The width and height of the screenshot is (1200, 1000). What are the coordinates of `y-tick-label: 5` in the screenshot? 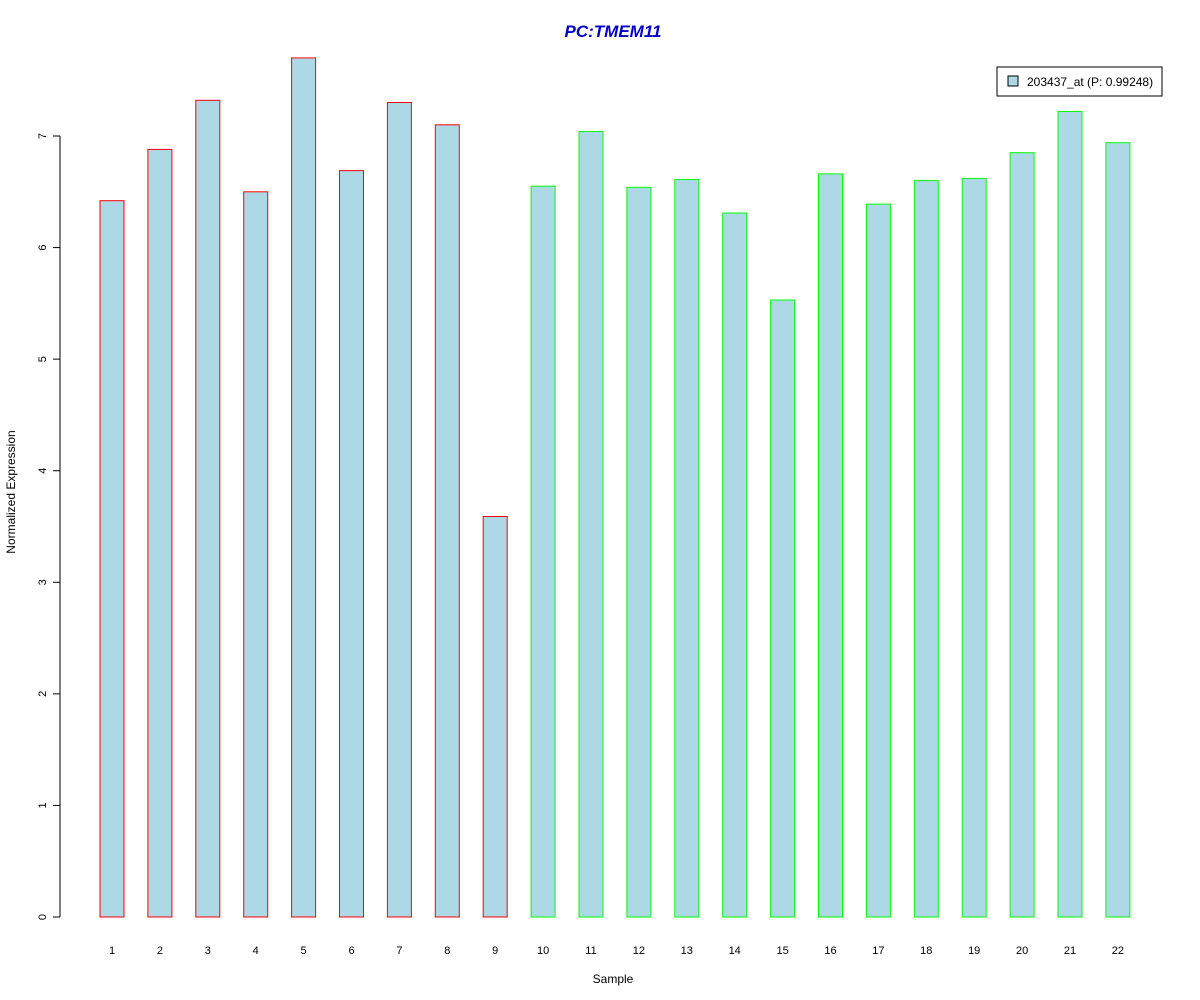 It's located at (43, 359).